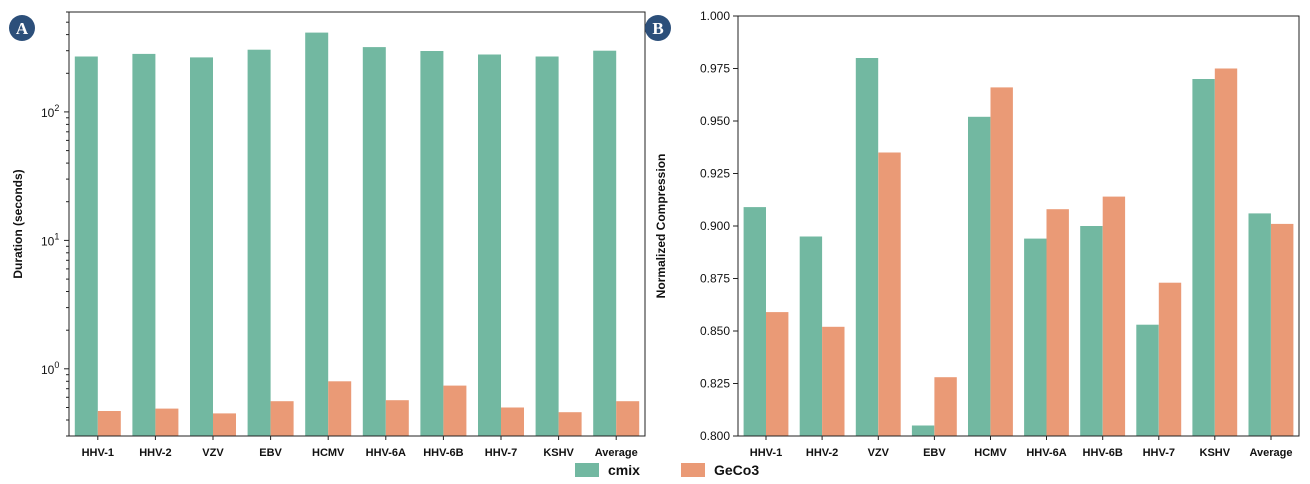 The width and height of the screenshot is (1310, 484). What do you see at coordinates (990, 453) in the screenshot?
I see `b-xtick-label-hcmv: HCMV` at bounding box center [990, 453].